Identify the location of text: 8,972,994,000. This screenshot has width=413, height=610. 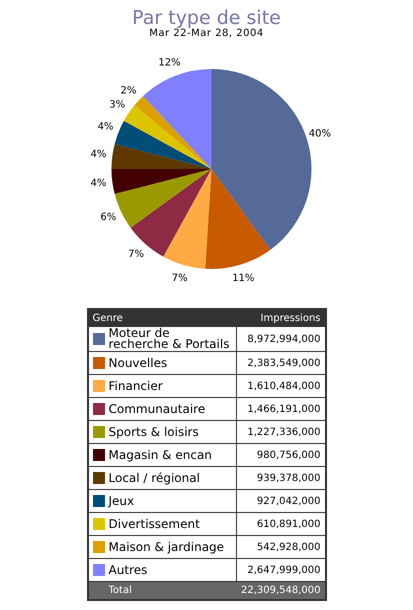
(281, 339).